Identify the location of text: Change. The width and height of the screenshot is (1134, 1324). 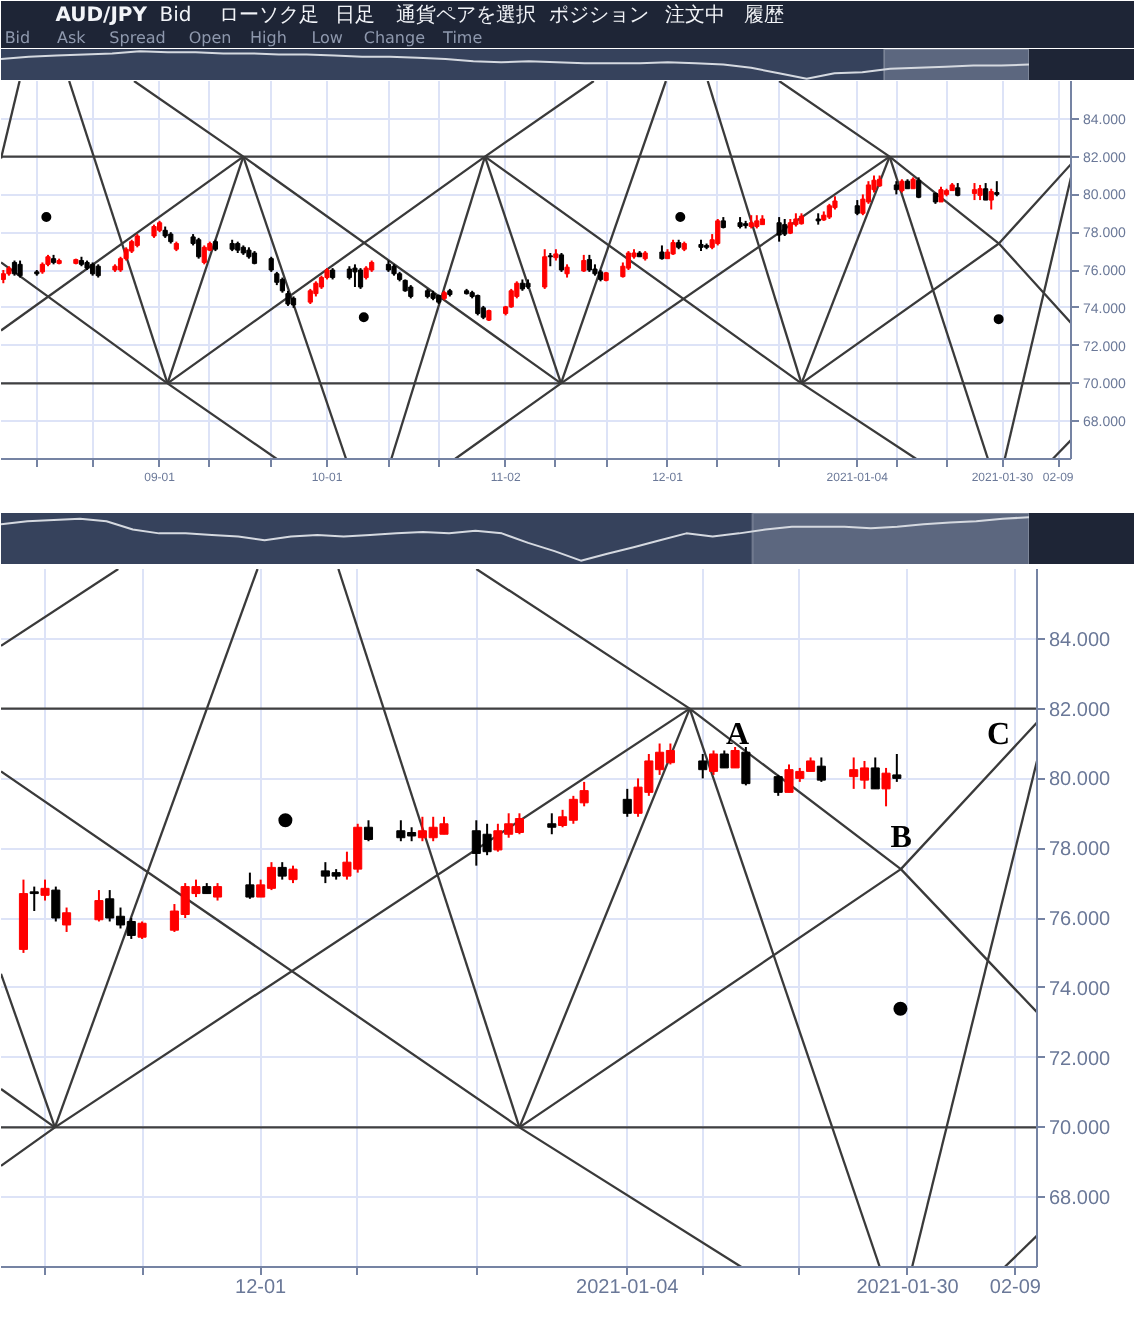
(394, 38).